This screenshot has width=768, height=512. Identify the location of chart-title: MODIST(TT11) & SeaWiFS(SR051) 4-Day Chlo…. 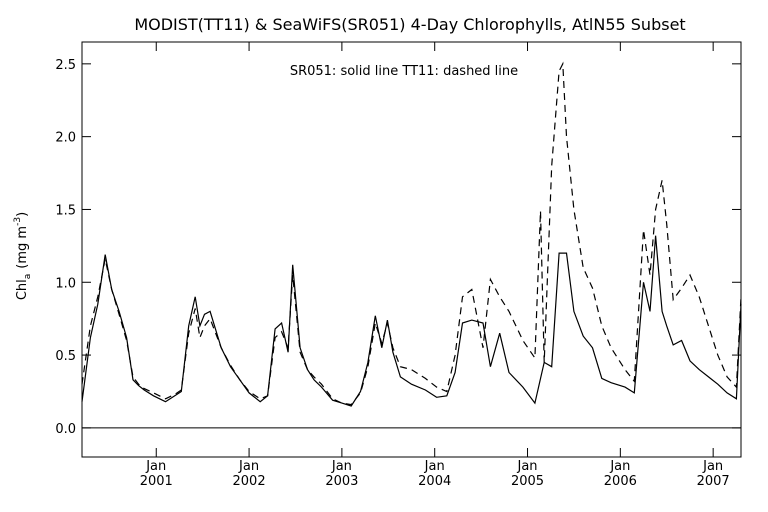
(409, 24).